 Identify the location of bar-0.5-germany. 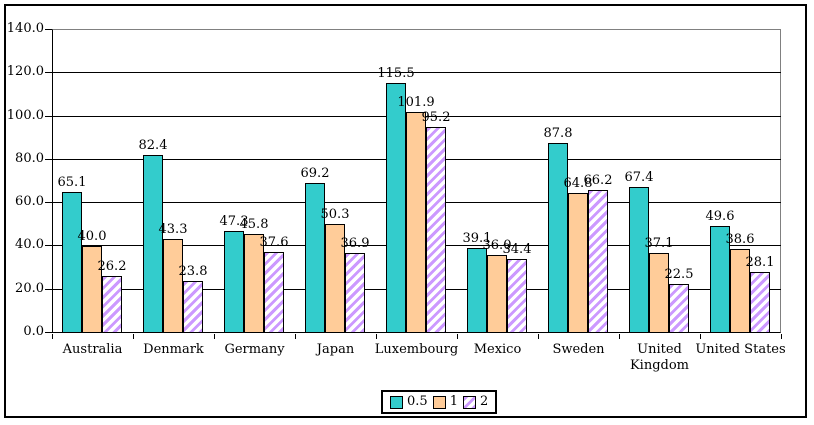
(234, 282).